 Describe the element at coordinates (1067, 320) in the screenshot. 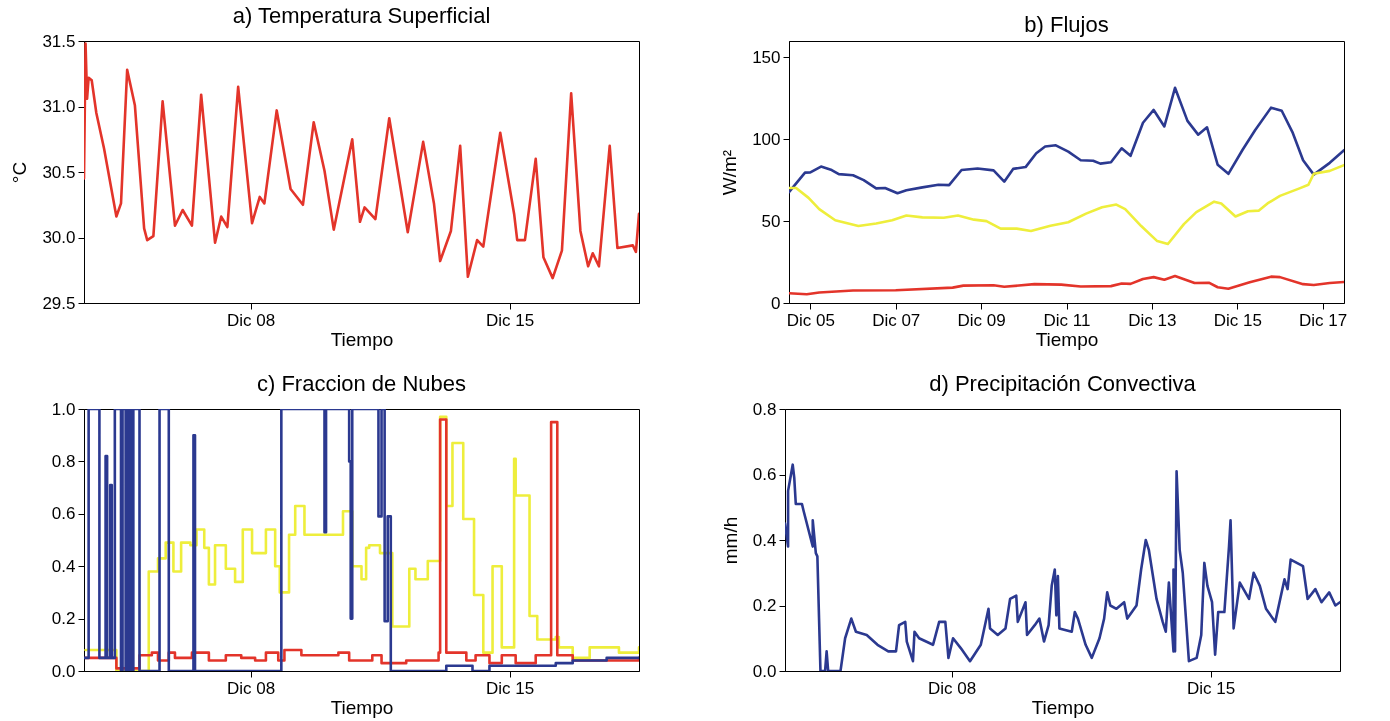

I see `x-tick-label: Dic 11` at that location.